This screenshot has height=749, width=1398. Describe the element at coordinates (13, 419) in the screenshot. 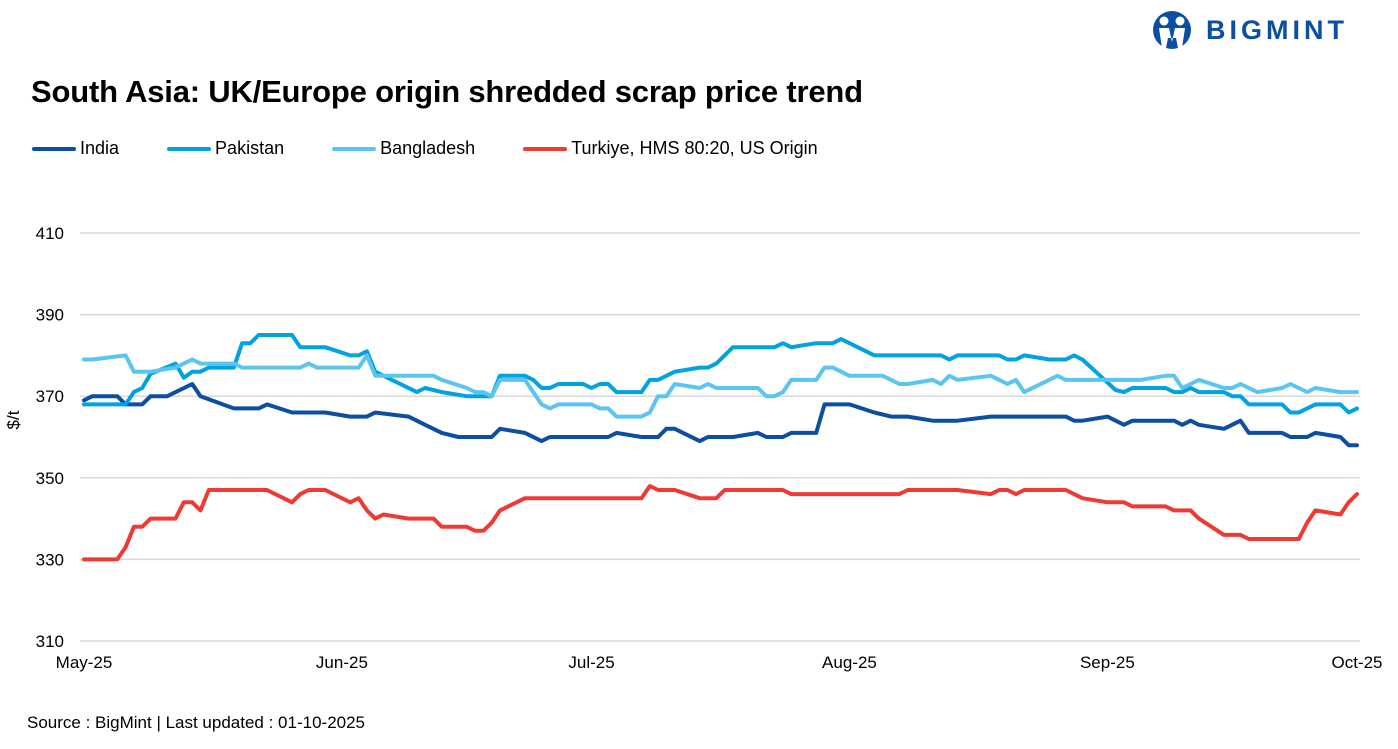

I see `y-axis-label: $/t` at that location.